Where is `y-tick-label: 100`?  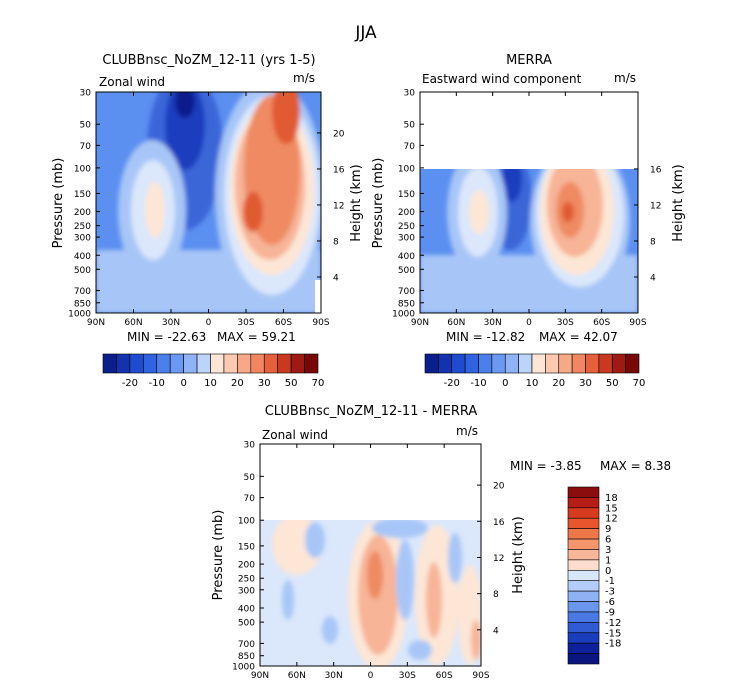
y-tick-label: 100 is located at coordinates (82, 169).